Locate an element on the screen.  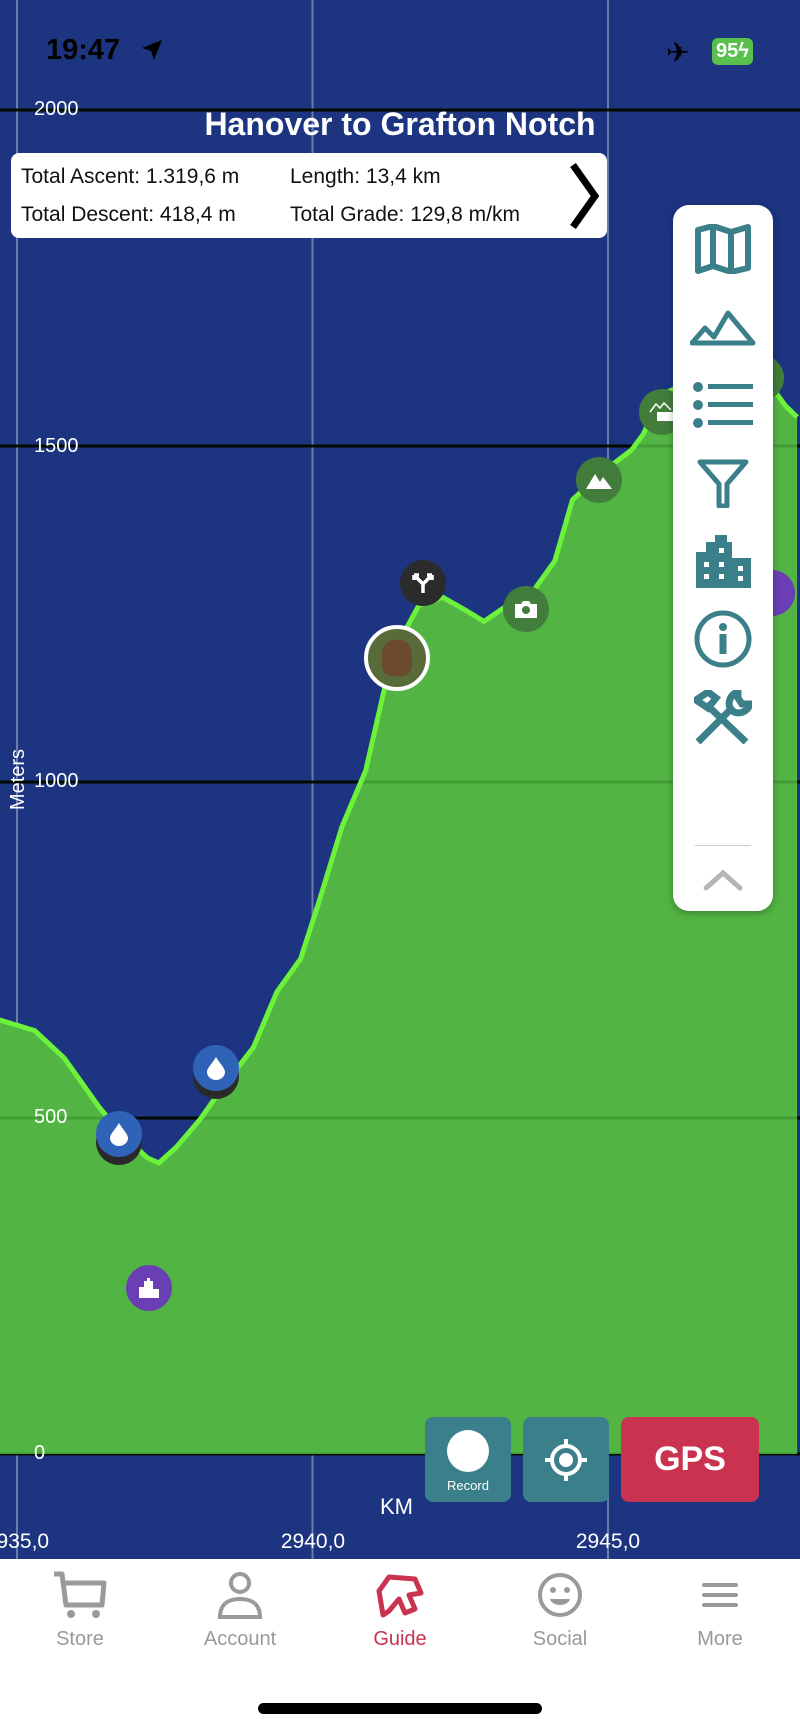
tools-button is located at coordinates (723, 717).